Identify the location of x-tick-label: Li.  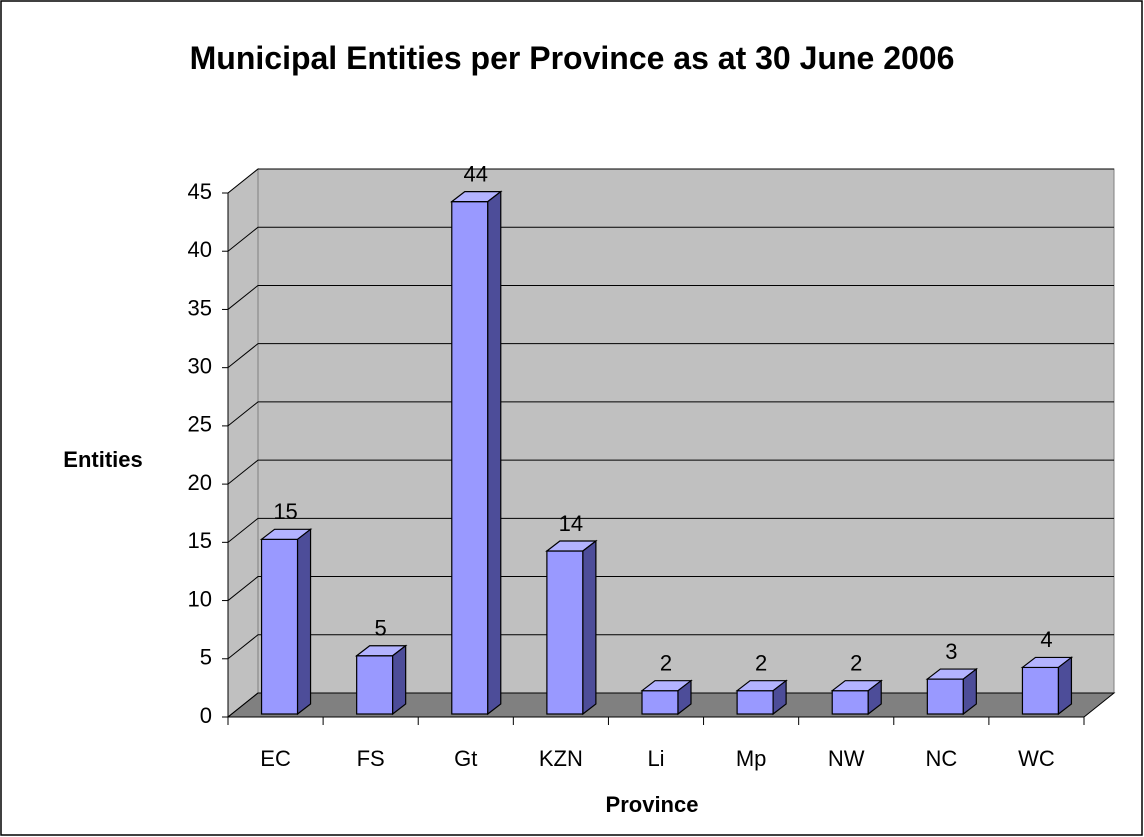
(655, 758).